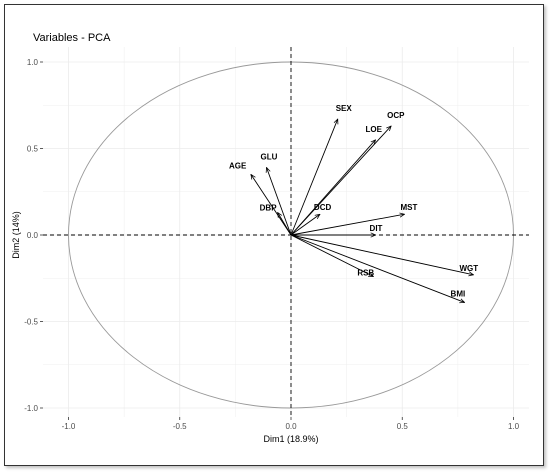  Describe the element at coordinates (381, 254) in the screenshot. I see `arrow-wgt` at that location.